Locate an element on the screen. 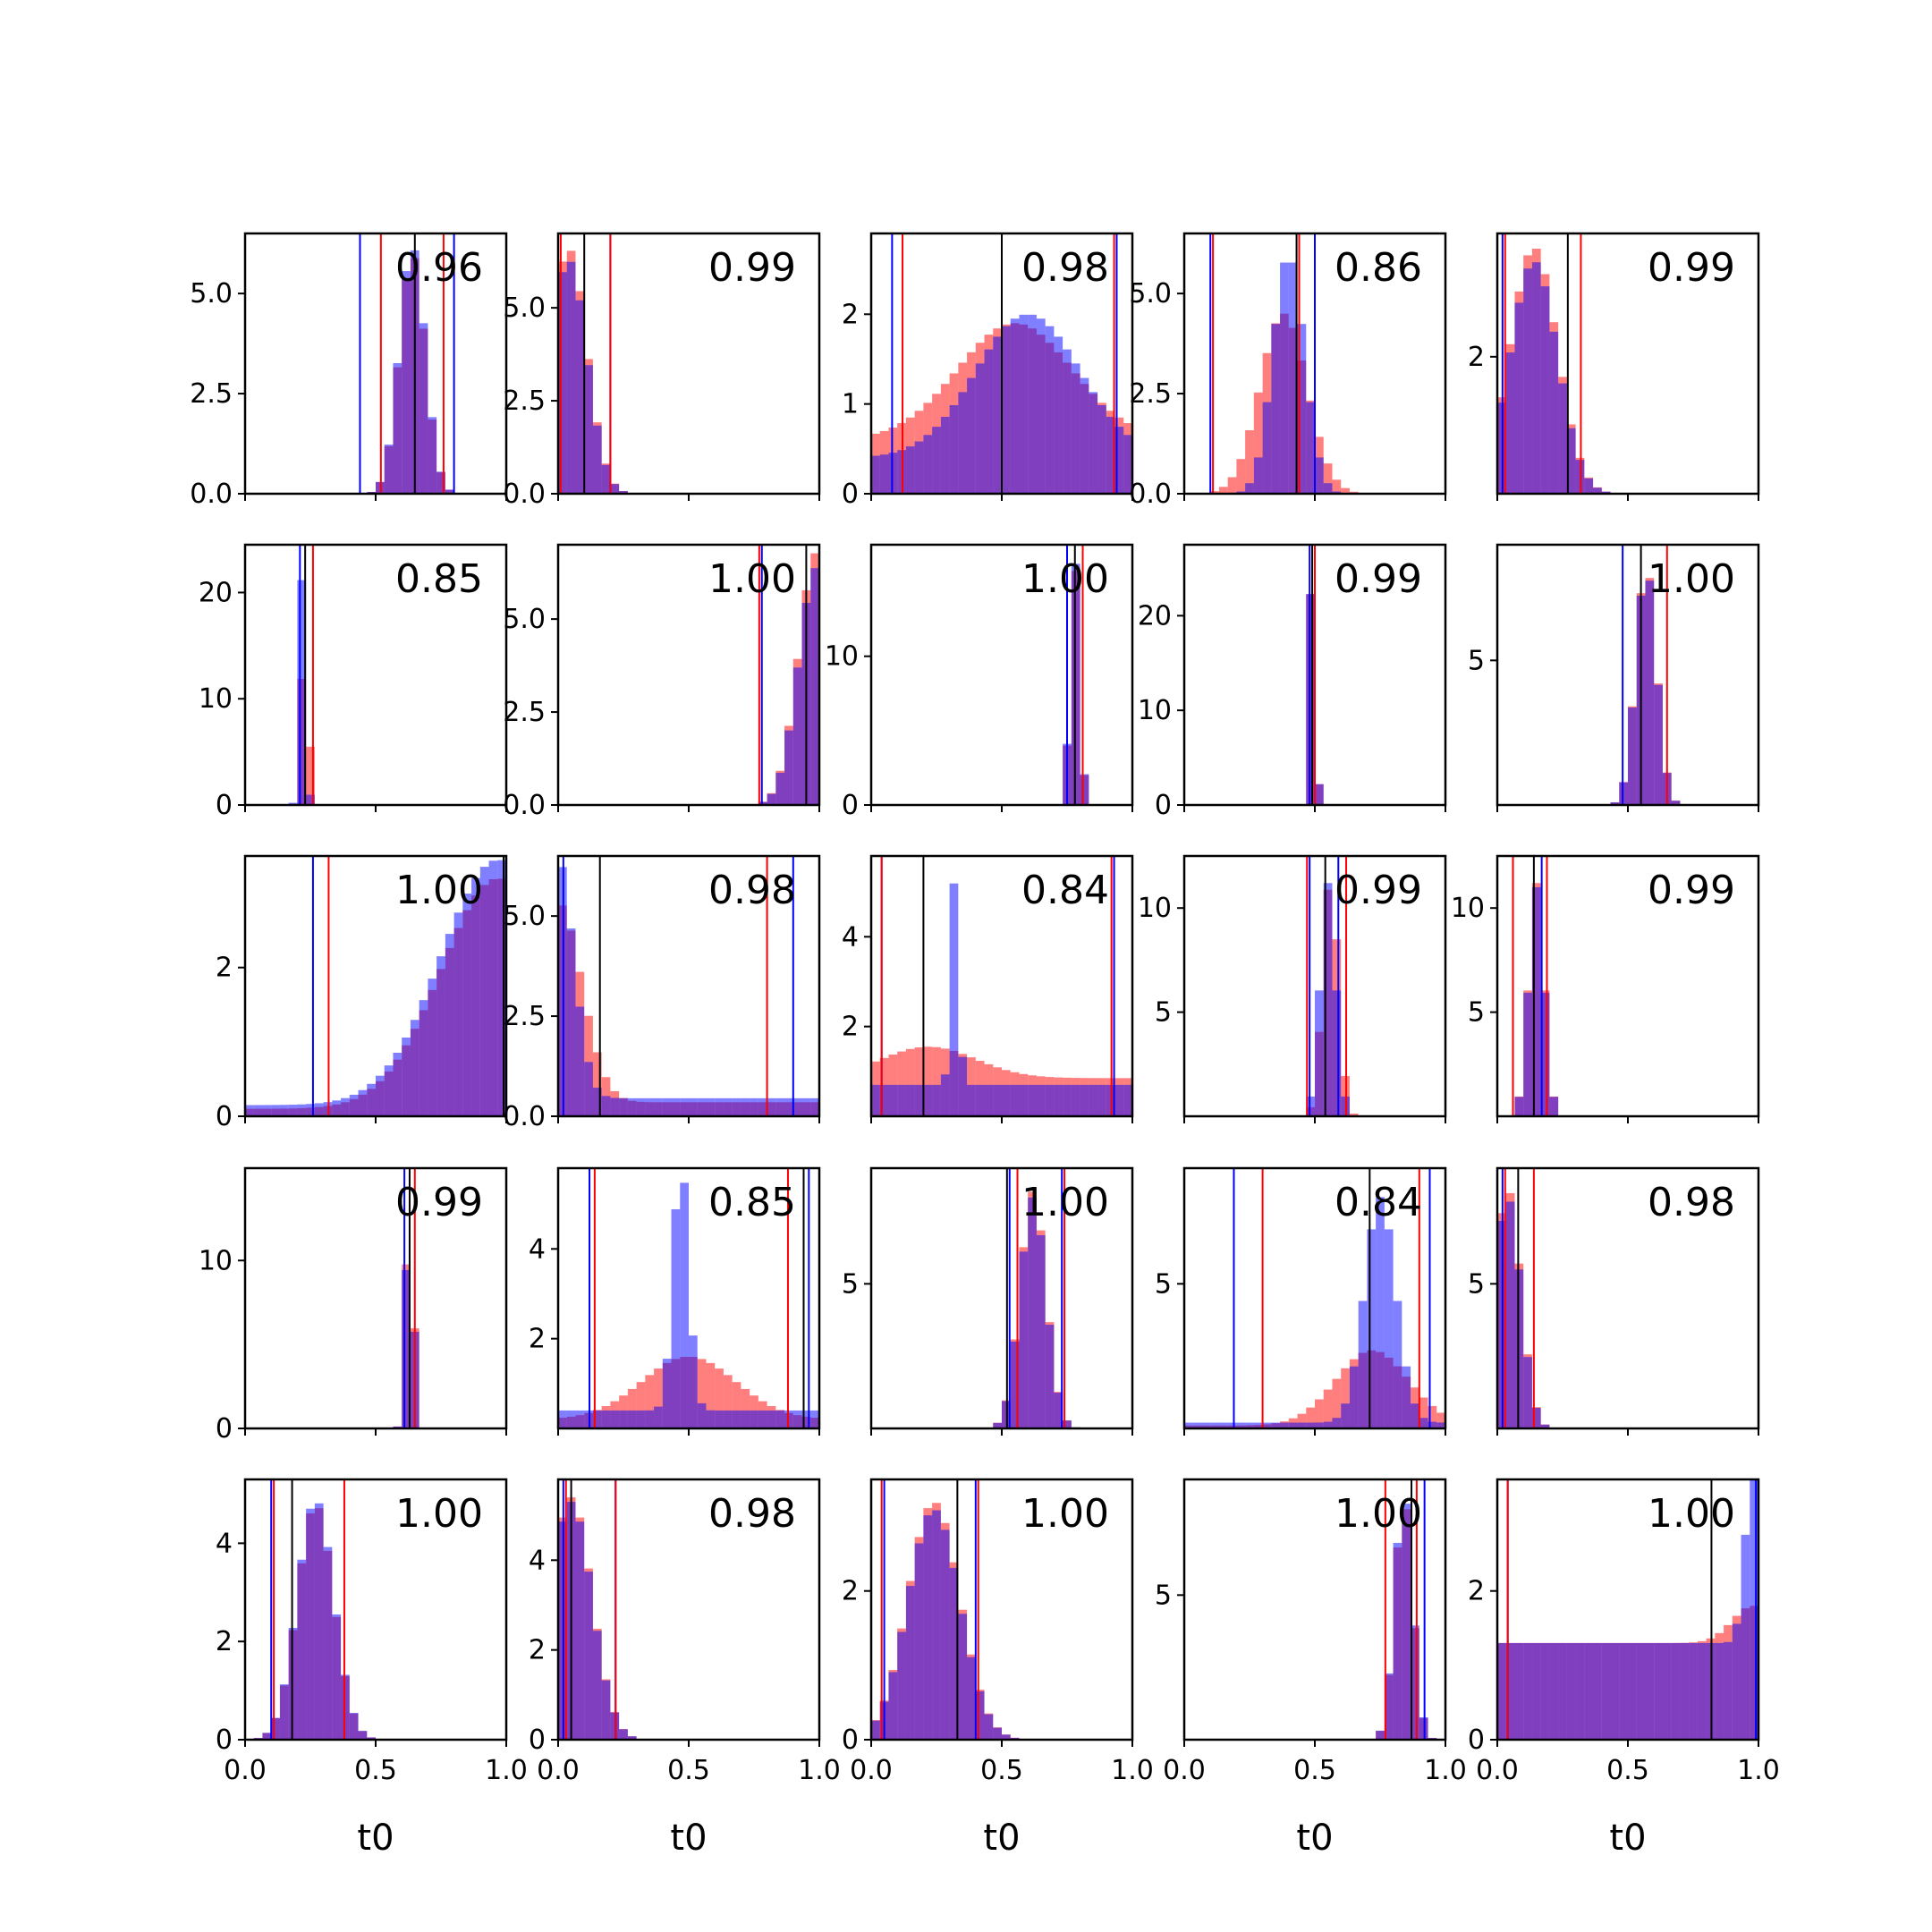  subplot-13: 240.84 is located at coordinates (988, 988).